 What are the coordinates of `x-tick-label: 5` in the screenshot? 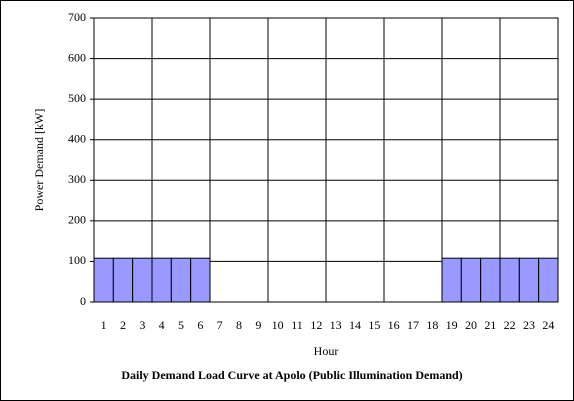 It's located at (181, 325).